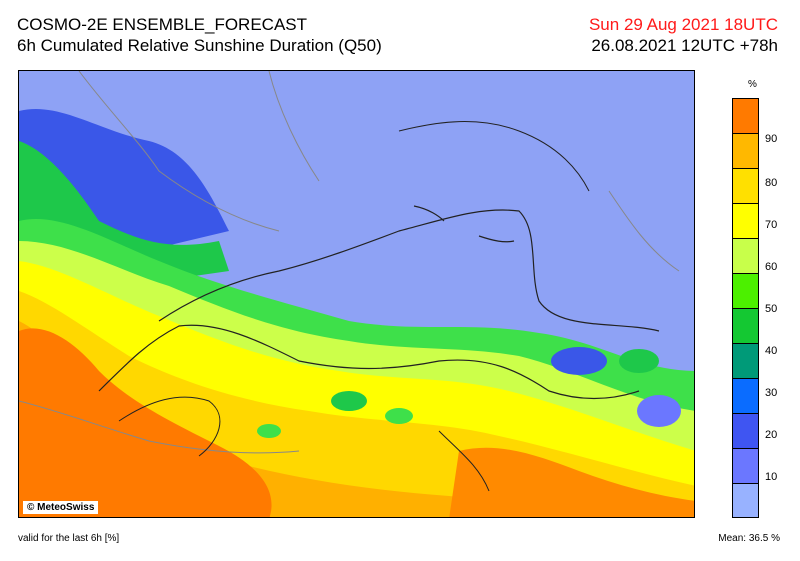 The image size is (800, 561). Describe the element at coordinates (69, 538) in the screenshot. I see `validity-note: valid for the last 6h [%]` at that location.